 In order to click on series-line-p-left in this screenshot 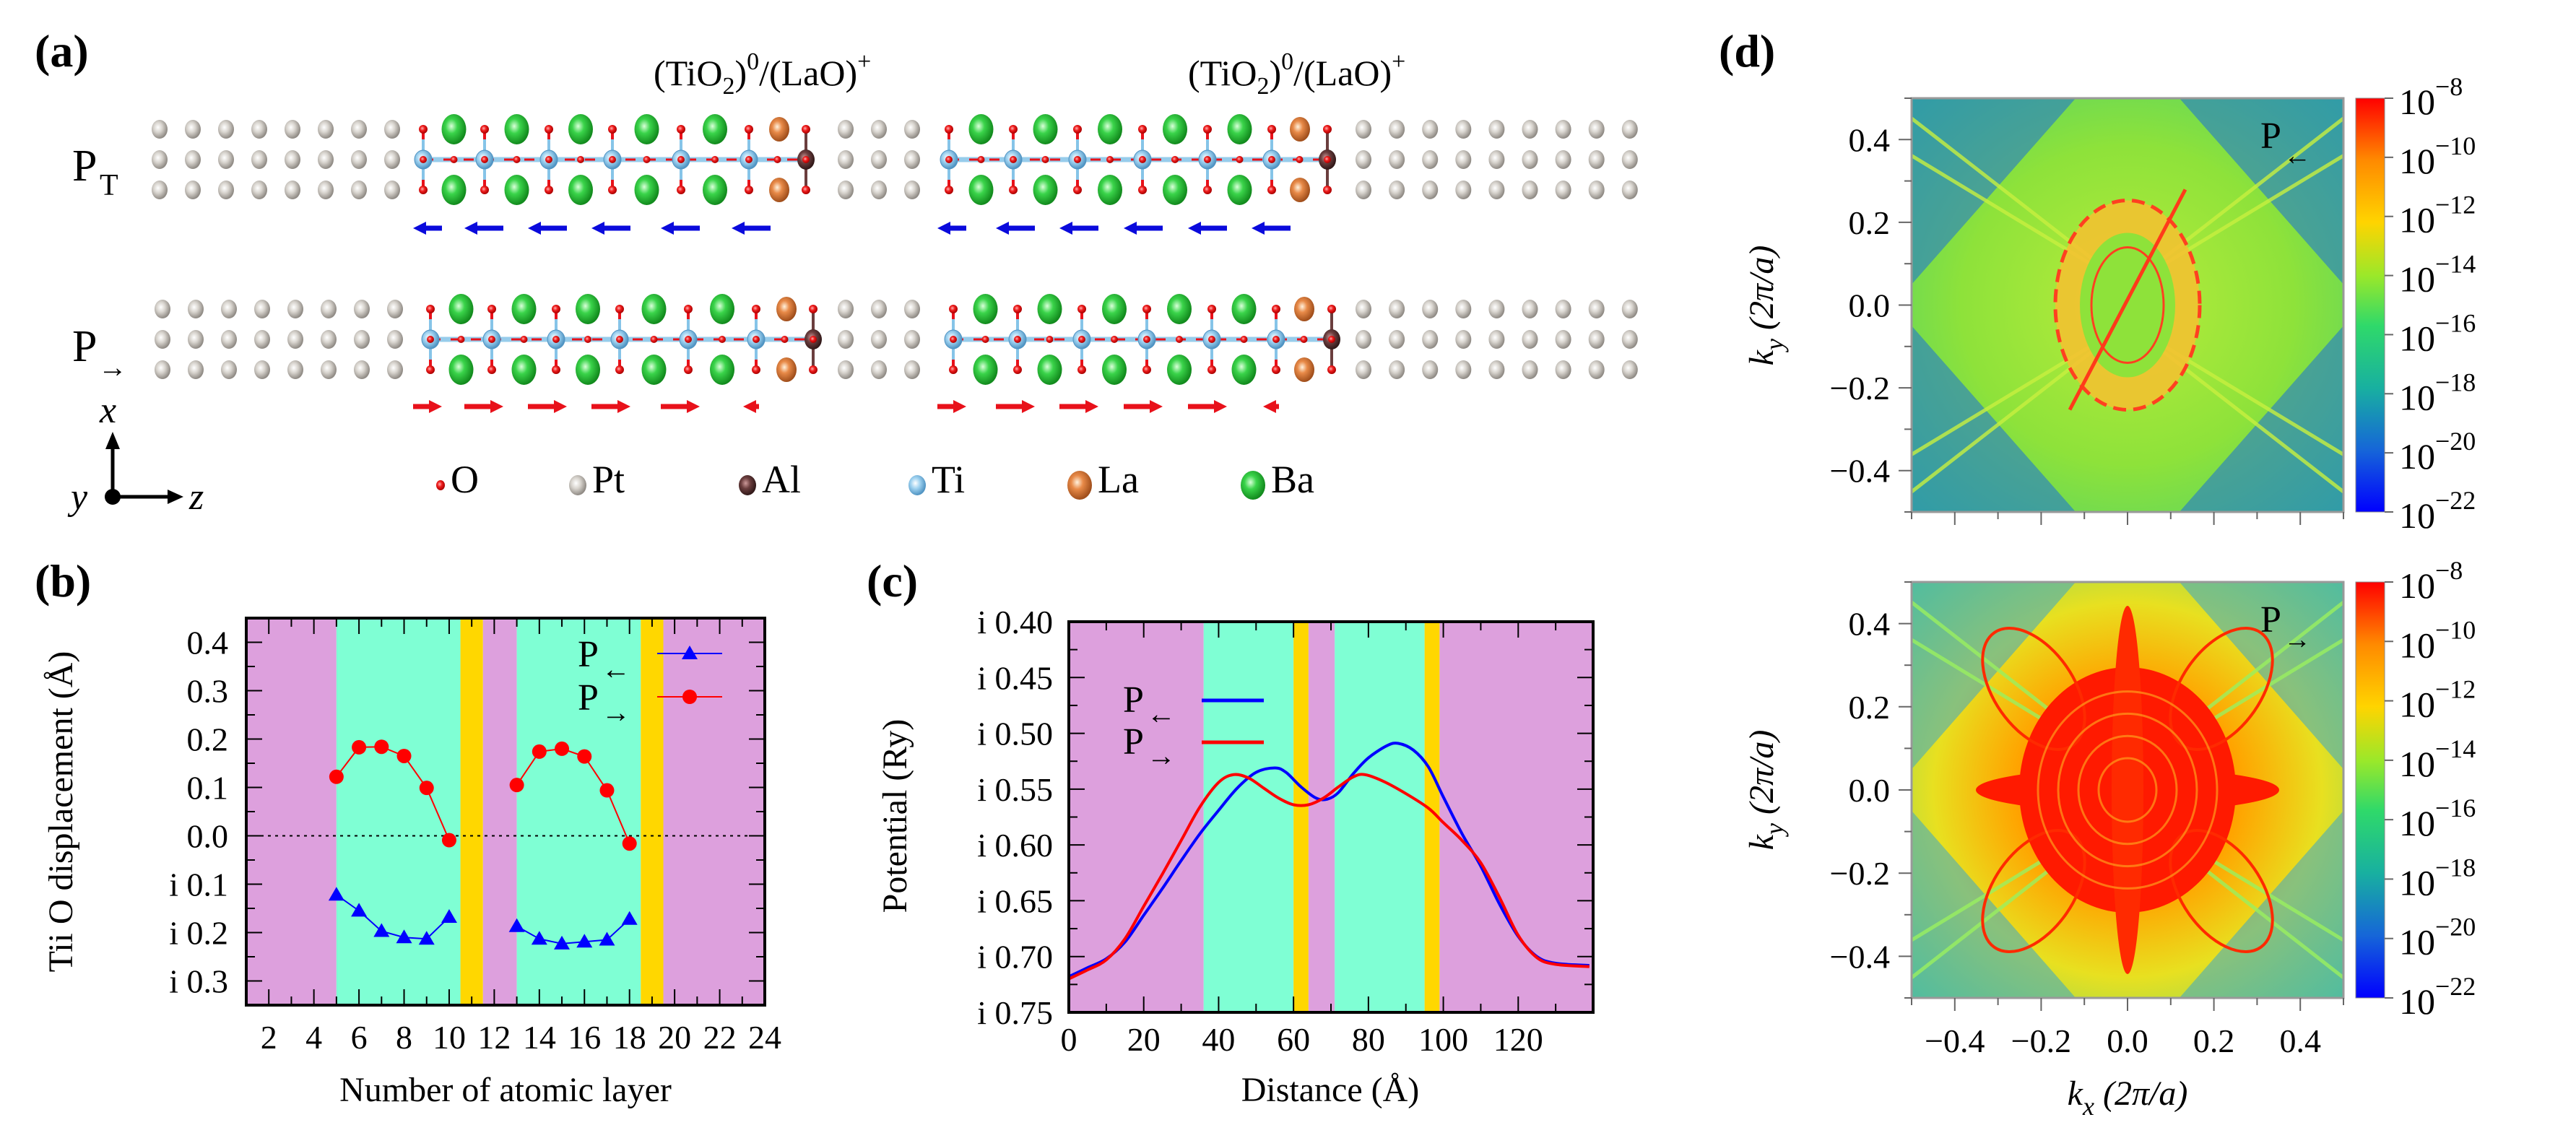, I will do `click(1329, 860)`.